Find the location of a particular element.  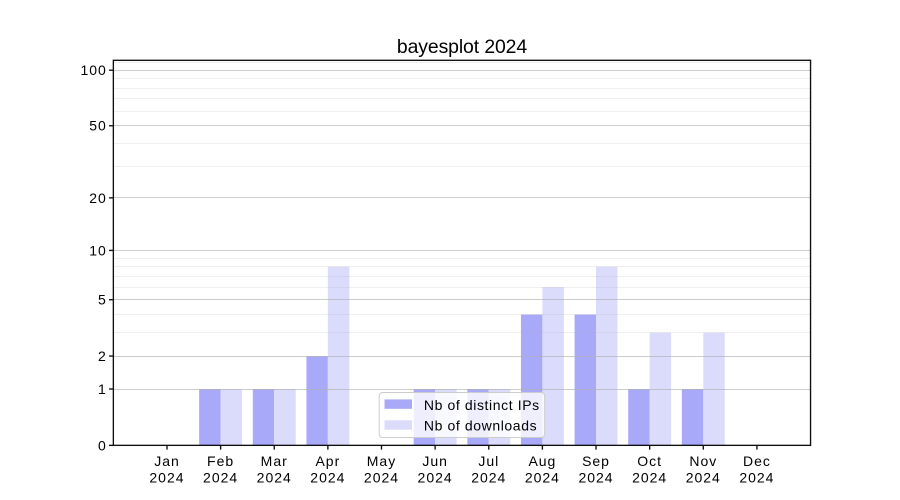

svg-text: Nb of distinct IPs is located at coordinates (482, 405).